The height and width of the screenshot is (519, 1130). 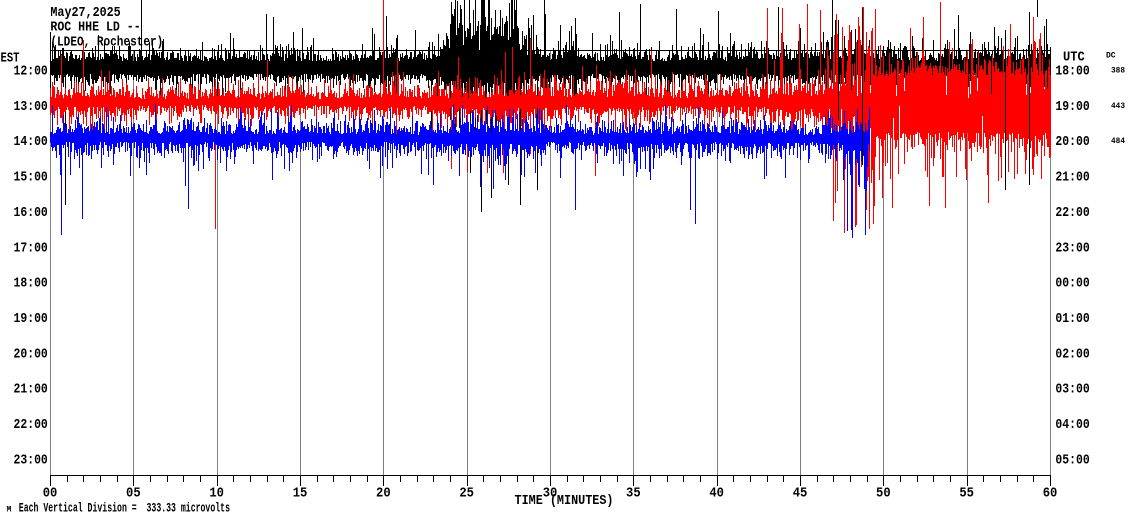 I want to click on svg-text: 00:00, so click(x=1072, y=284).